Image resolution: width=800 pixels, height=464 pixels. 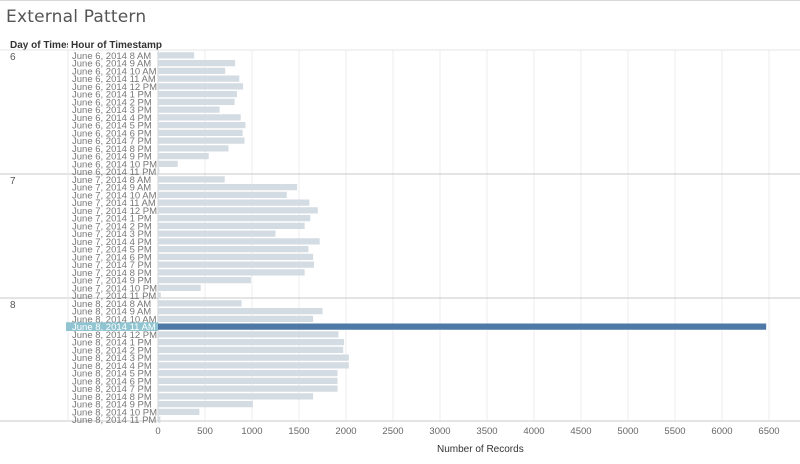 What do you see at coordinates (112, 234) in the screenshot?
I see `hour-label: June 7, 2014 3 PM` at bounding box center [112, 234].